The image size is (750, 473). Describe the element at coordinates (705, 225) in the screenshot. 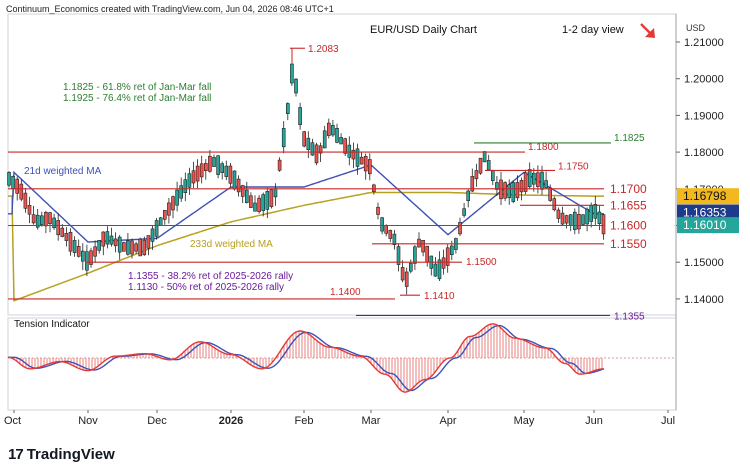

I see `price-tag-label: 1.16010` at that location.